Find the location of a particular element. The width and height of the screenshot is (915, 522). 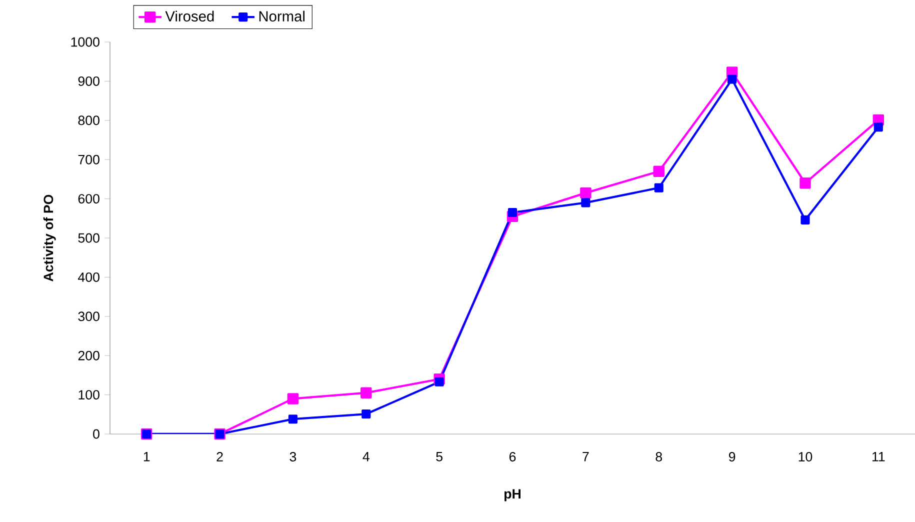

x-tick-label: 4 is located at coordinates (366, 457).